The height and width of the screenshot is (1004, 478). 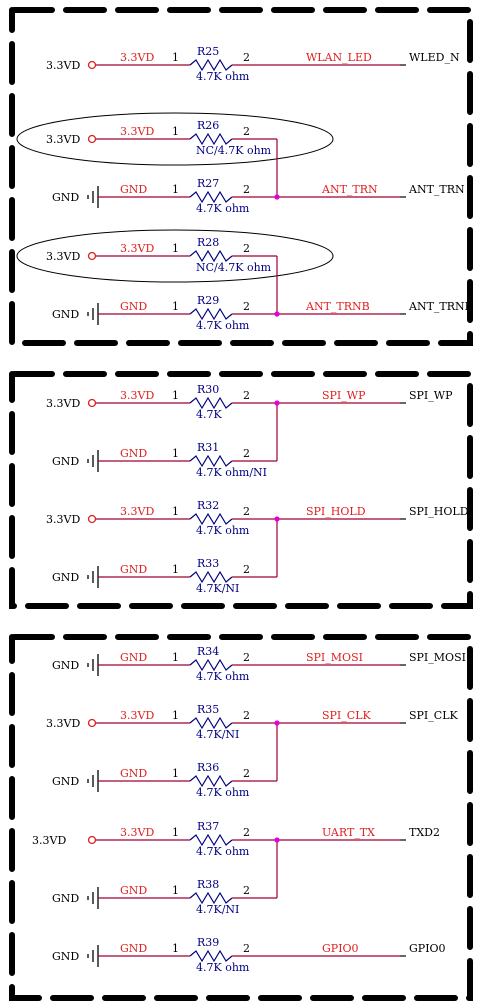 What do you see at coordinates (262, 313) in the screenshot?
I see `resistor-row-r29: GND GND 1 2 R29 4.7K ohm ANT_TRNB ANT_TRNB` at bounding box center [262, 313].